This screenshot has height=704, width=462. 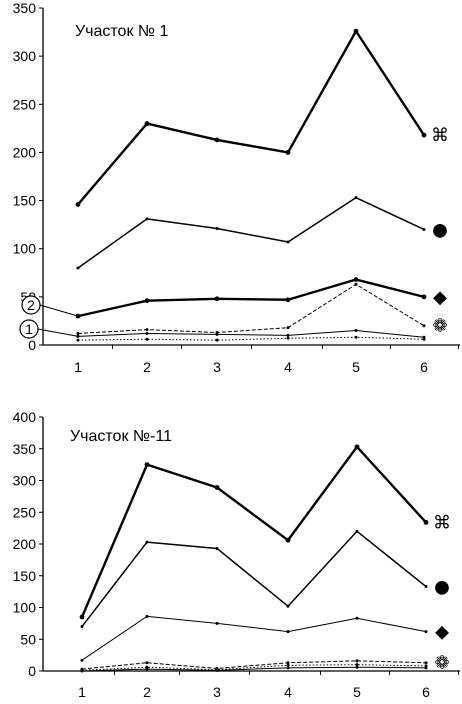 What do you see at coordinates (25, 8) in the screenshot?
I see `y-tick-label: 350` at bounding box center [25, 8].